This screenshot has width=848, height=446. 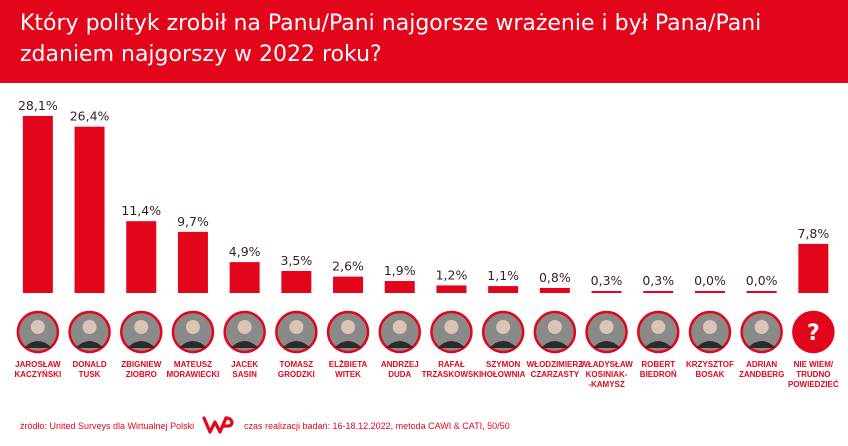 I want to click on category-label: ZBIGNIEW, so click(x=141, y=364).